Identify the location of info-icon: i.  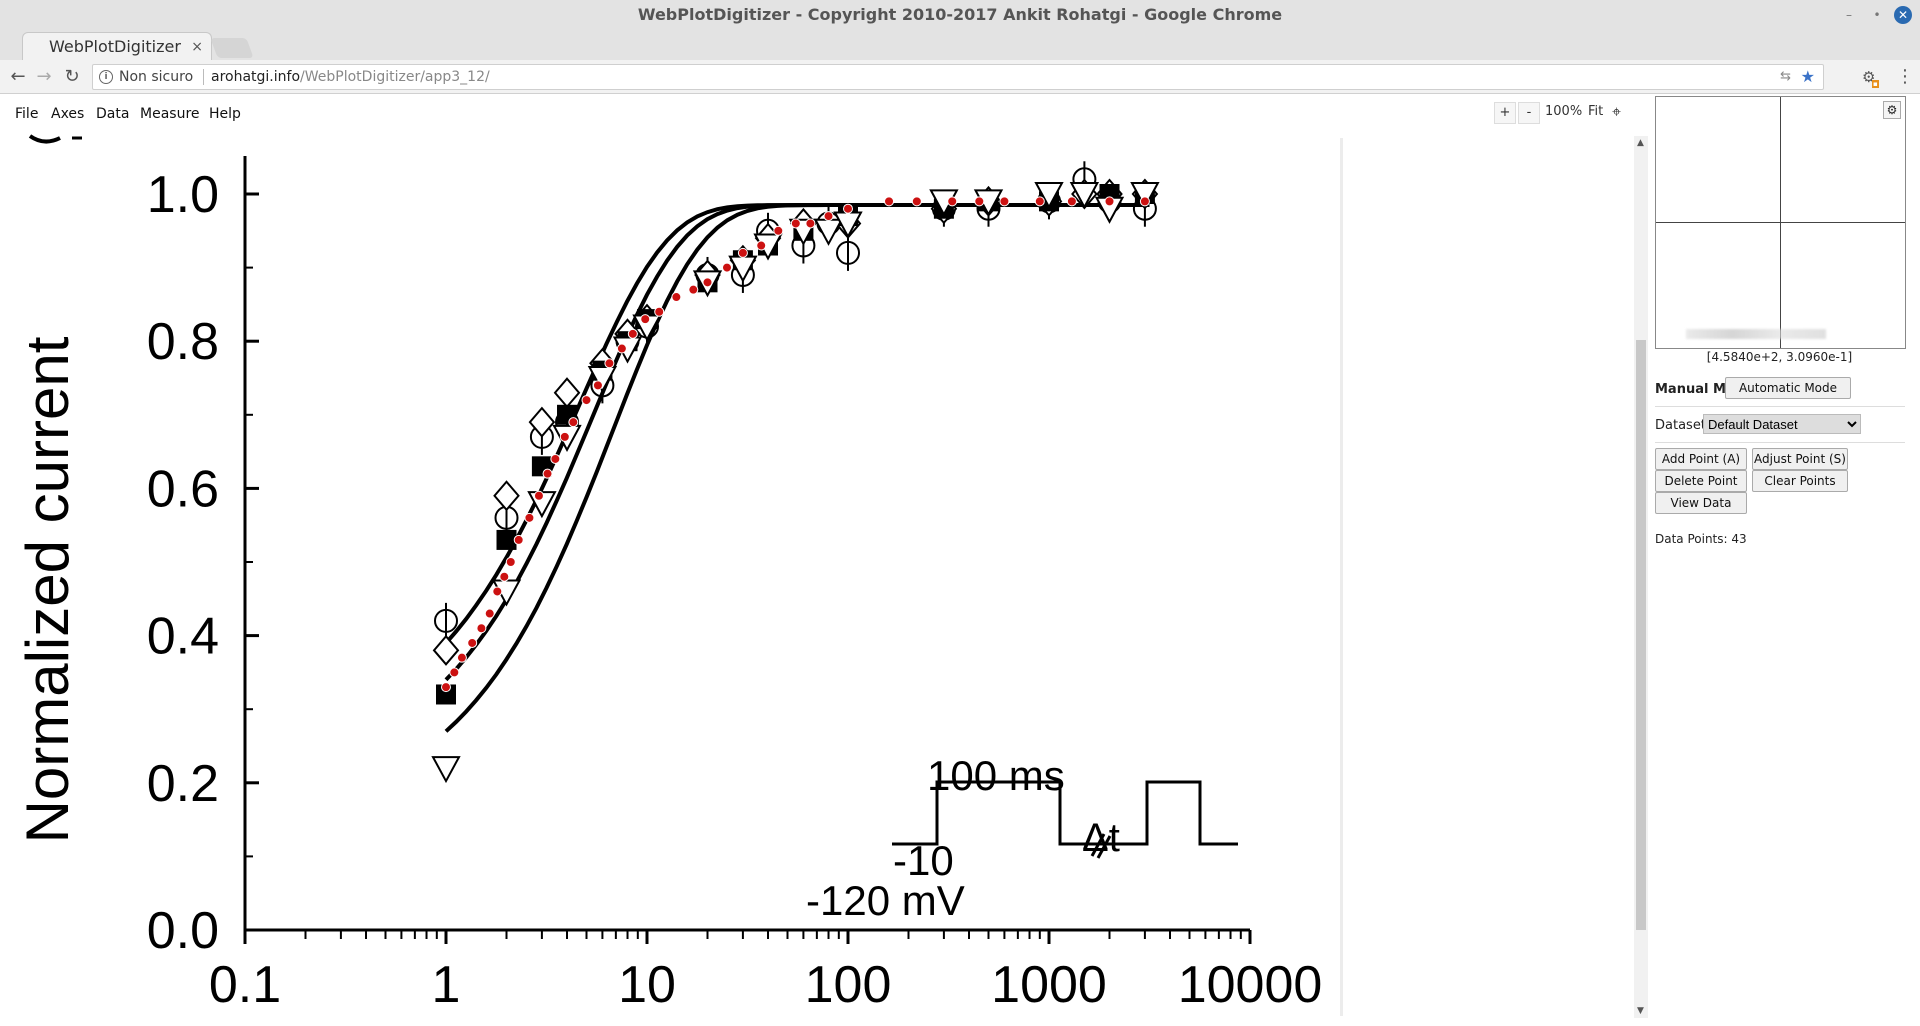
(106, 77).